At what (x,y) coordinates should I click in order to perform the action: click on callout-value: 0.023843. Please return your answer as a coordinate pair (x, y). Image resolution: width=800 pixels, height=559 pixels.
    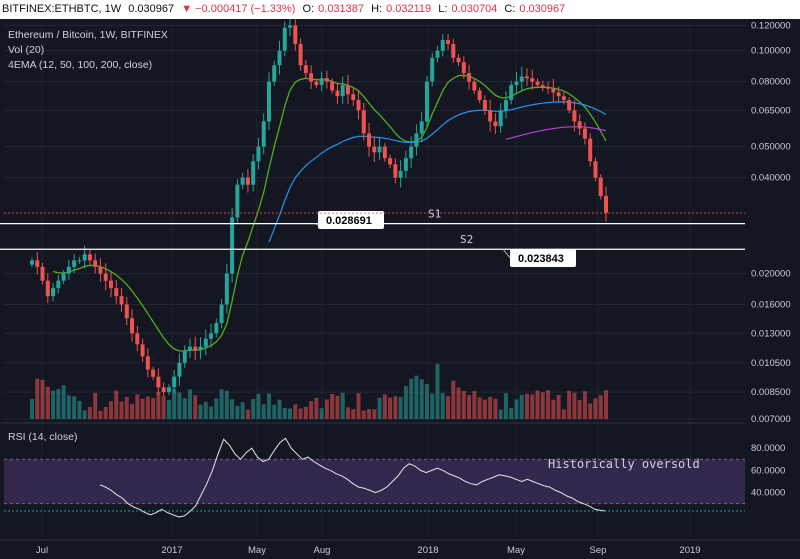
    Looking at the image, I should click on (541, 259).